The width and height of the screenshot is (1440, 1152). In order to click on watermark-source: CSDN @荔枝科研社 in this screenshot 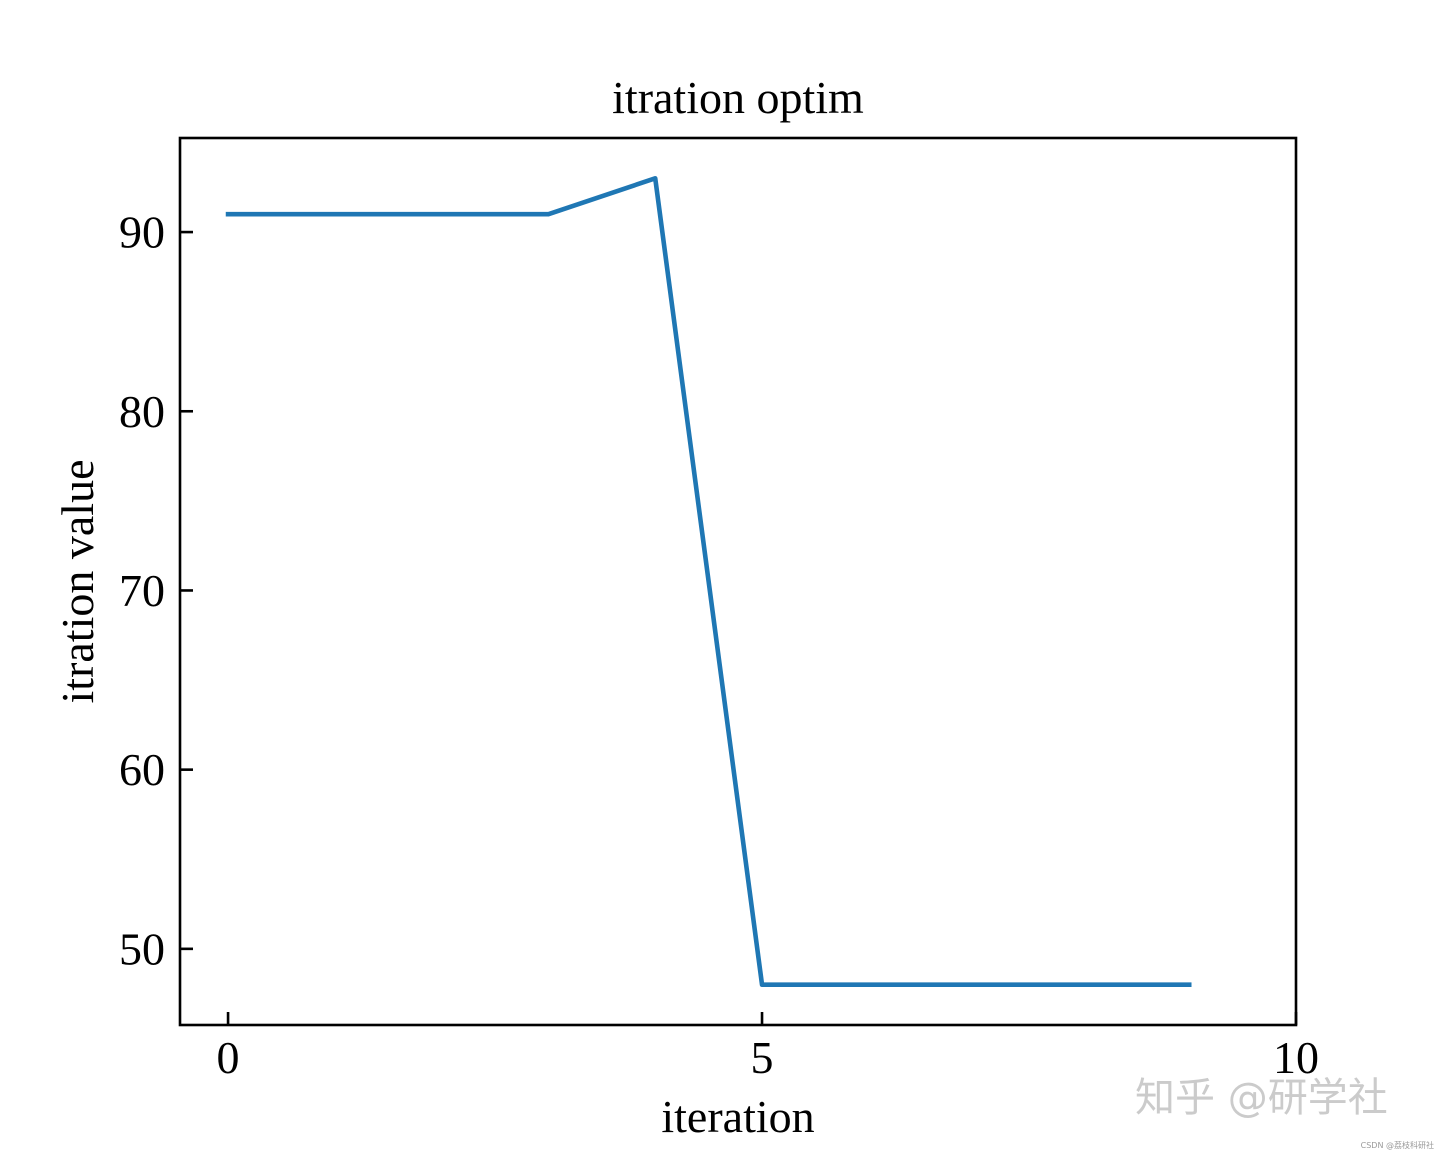, I will do `click(1397, 1145)`.